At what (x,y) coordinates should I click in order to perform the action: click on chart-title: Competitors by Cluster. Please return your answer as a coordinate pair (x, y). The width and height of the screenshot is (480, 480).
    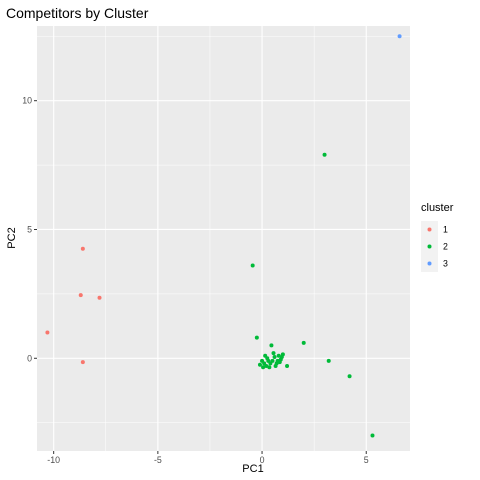
    Looking at the image, I should click on (77, 13).